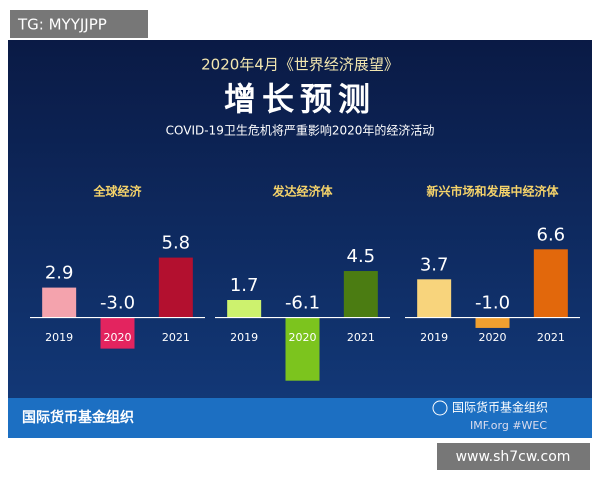 The height and width of the screenshot is (480, 600). I want to click on social-icon, so click(440, 408).